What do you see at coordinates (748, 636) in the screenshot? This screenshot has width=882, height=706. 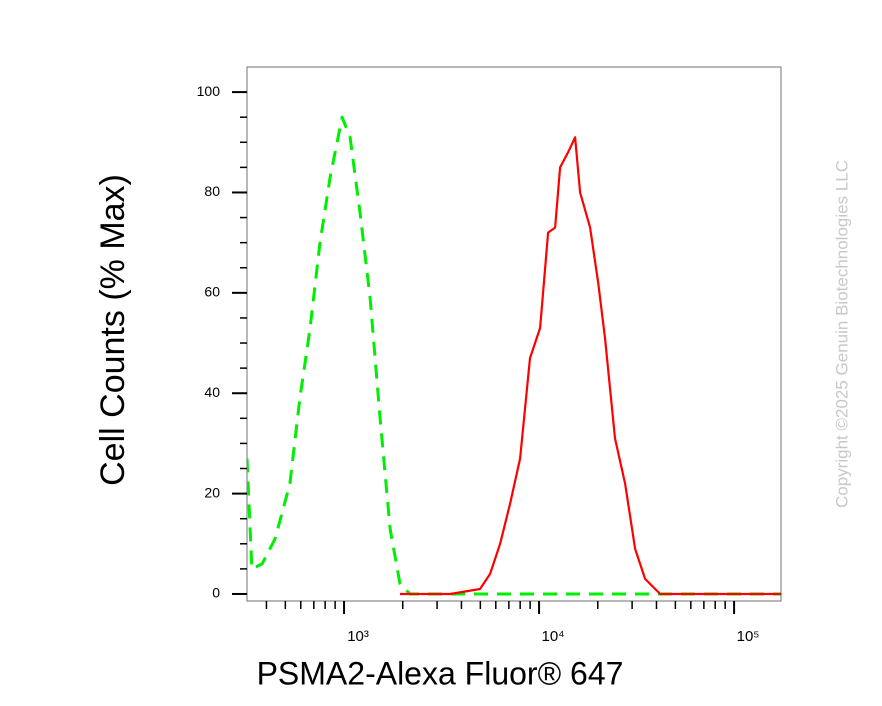 I see `x-tick-label: 10⁵` at bounding box center [748, 636].